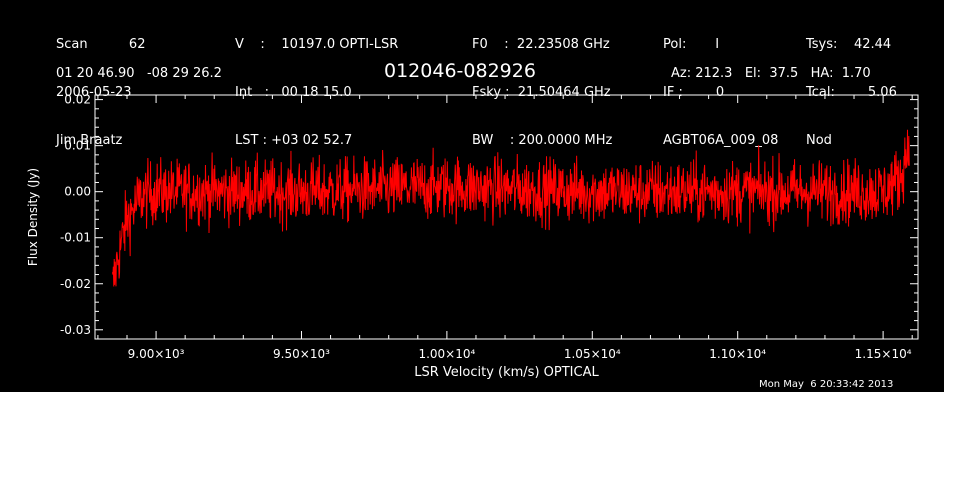  Describe the element at coordinates (819, 140) in the screenshot. I see `header-procedure: Nod` at that location.